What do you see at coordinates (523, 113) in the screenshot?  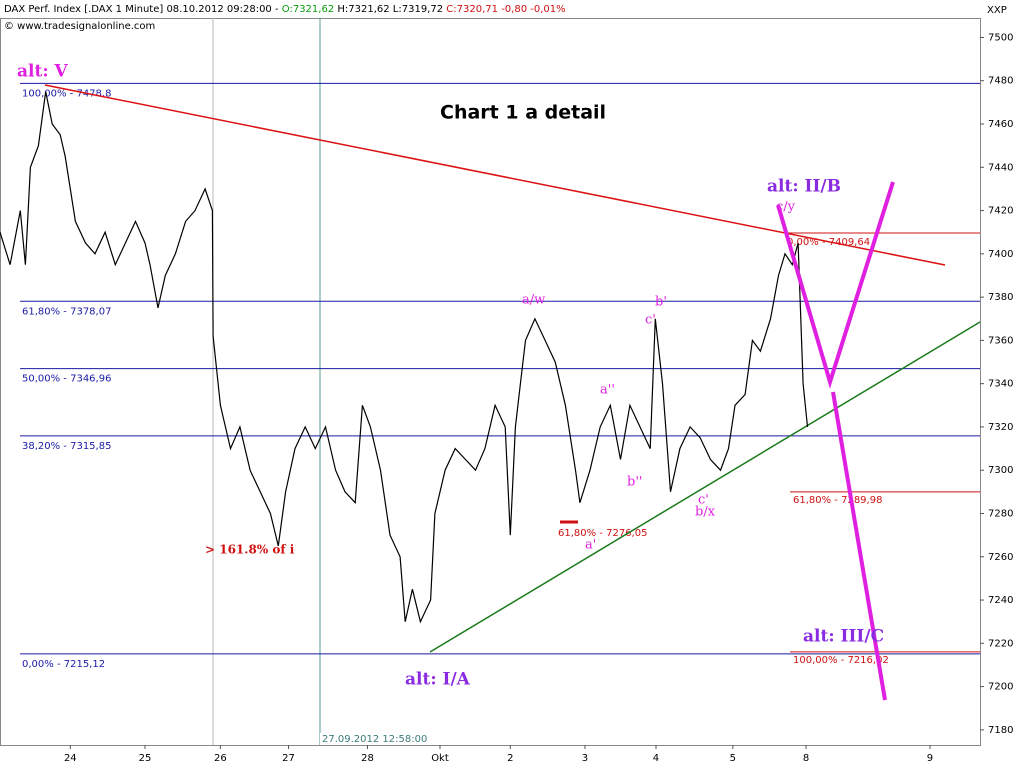 I see `chart-title: Chart 1 a detail` at bounding box center [523, 113].